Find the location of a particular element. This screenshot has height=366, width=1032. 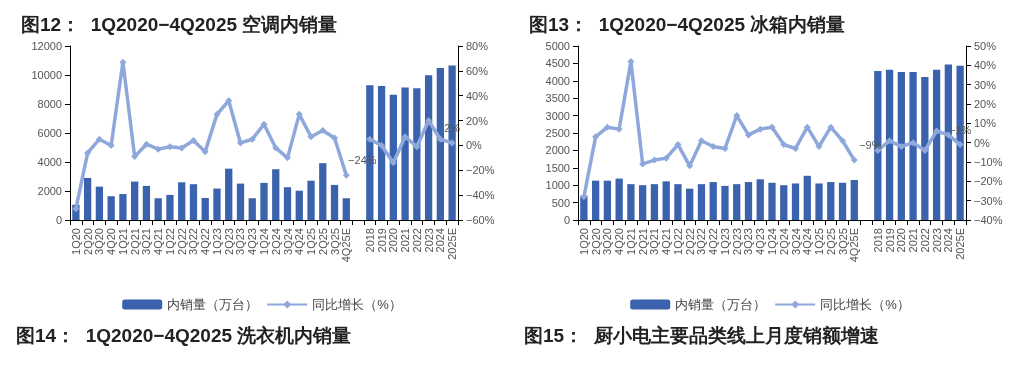

x-tick-label: 2Q23 is located at coordinates (736, 241).